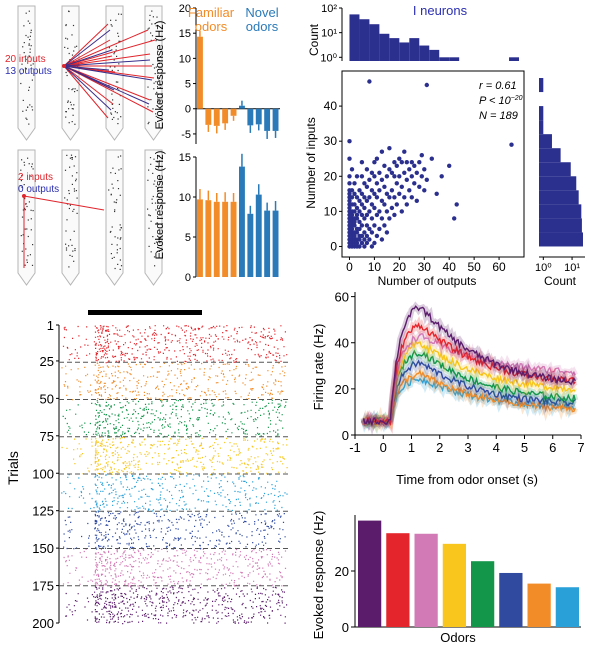  I want to click on x-tick-label: 50, so click(474, 267).